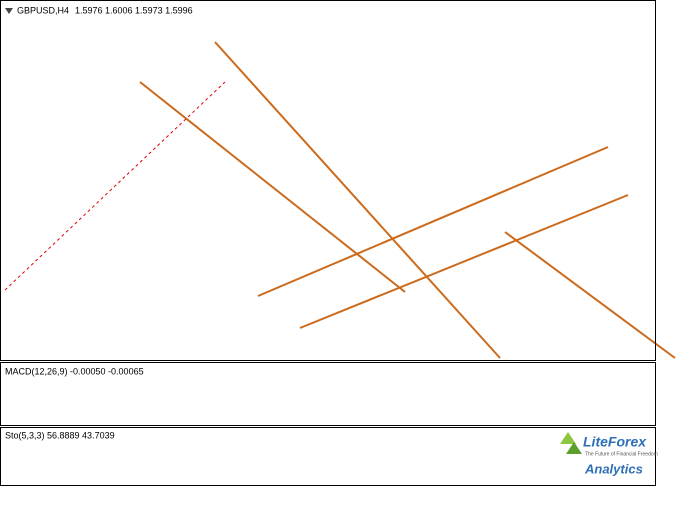 Image resolution: width=700 pixels, height=505 pixels. What do you see at coordinates (115, 186) in the screenshot?
I see `dashed-trend-line` at bounding box center [115, 186].